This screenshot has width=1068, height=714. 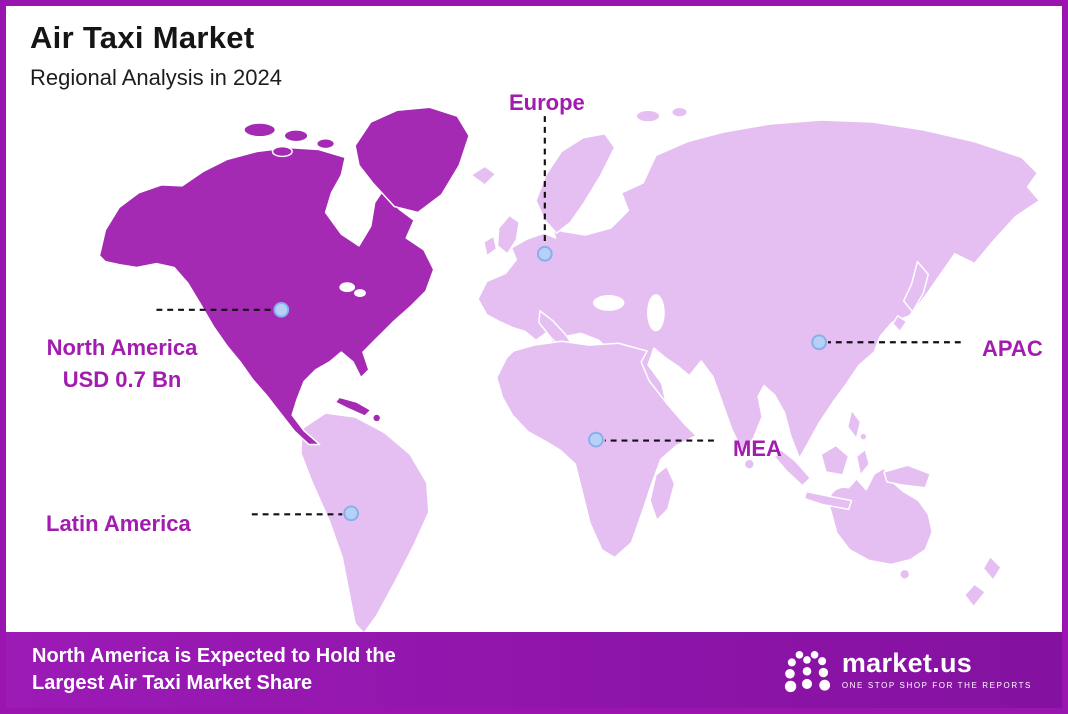 What do you see at coordinates (679, 112) in the screenshot?
I see `island-arctic-east` at bounding box center [679, 112].